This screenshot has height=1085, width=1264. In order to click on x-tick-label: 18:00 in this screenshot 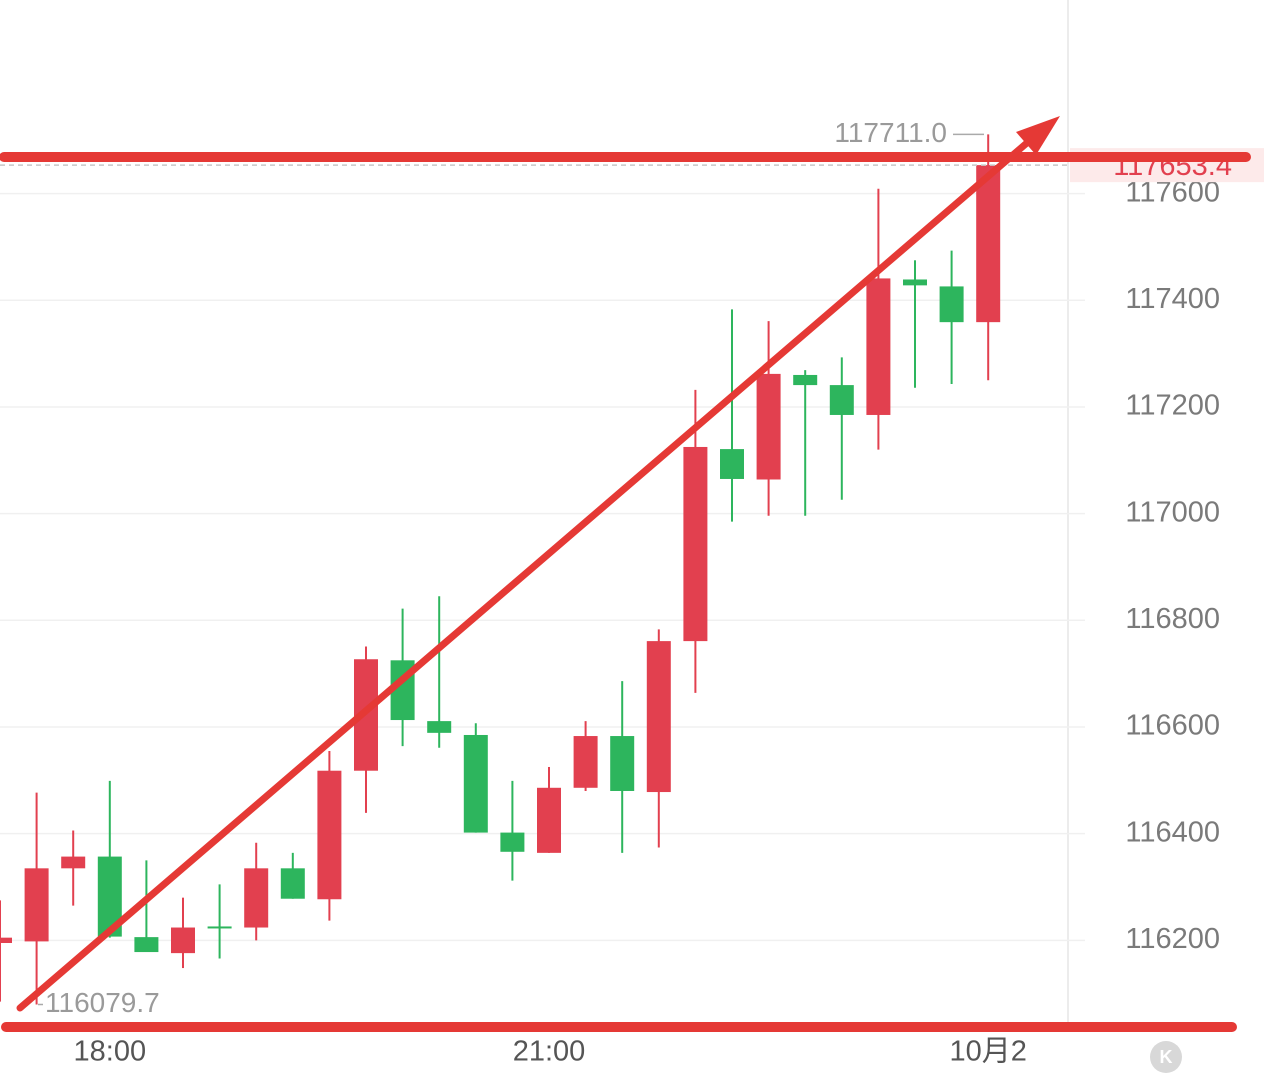, I will do `click(110, 1052)`.